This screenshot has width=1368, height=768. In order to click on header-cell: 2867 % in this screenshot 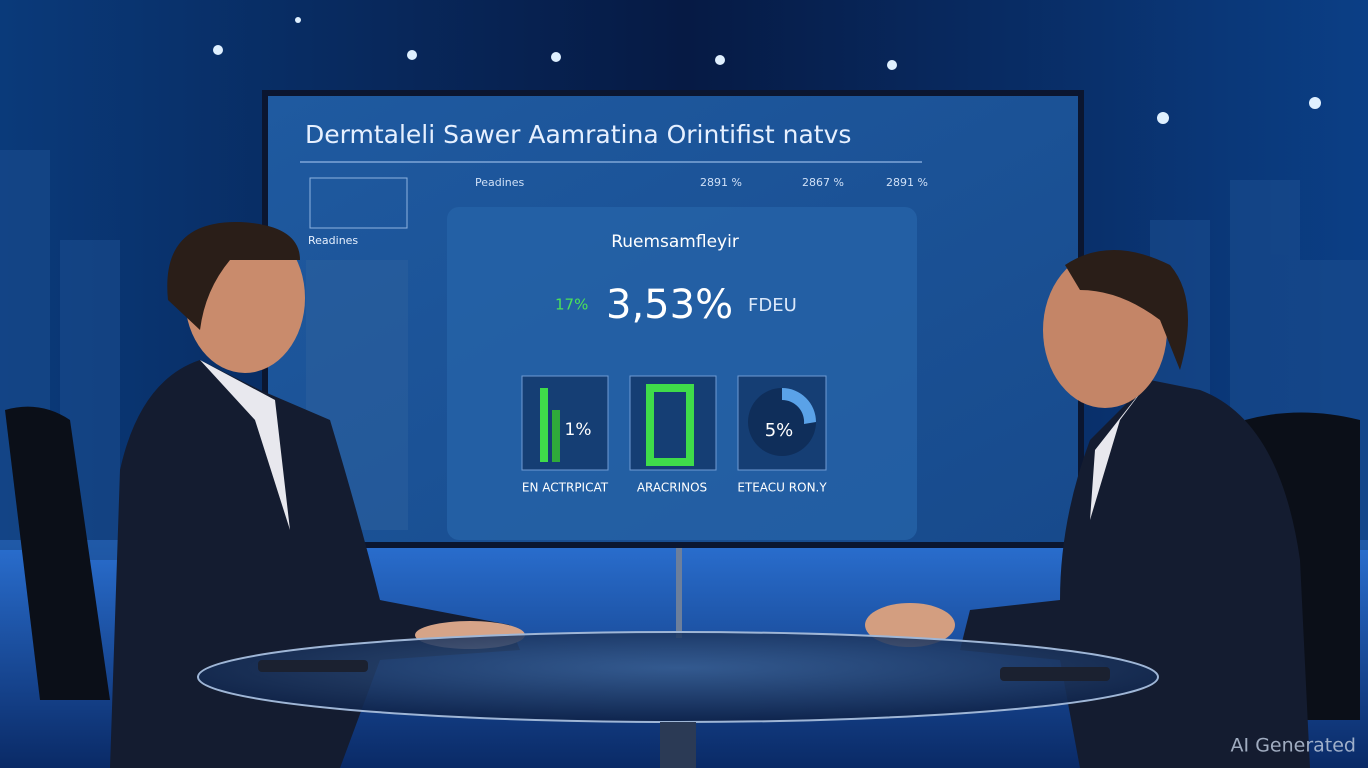, I will do `click(823, 182)`.